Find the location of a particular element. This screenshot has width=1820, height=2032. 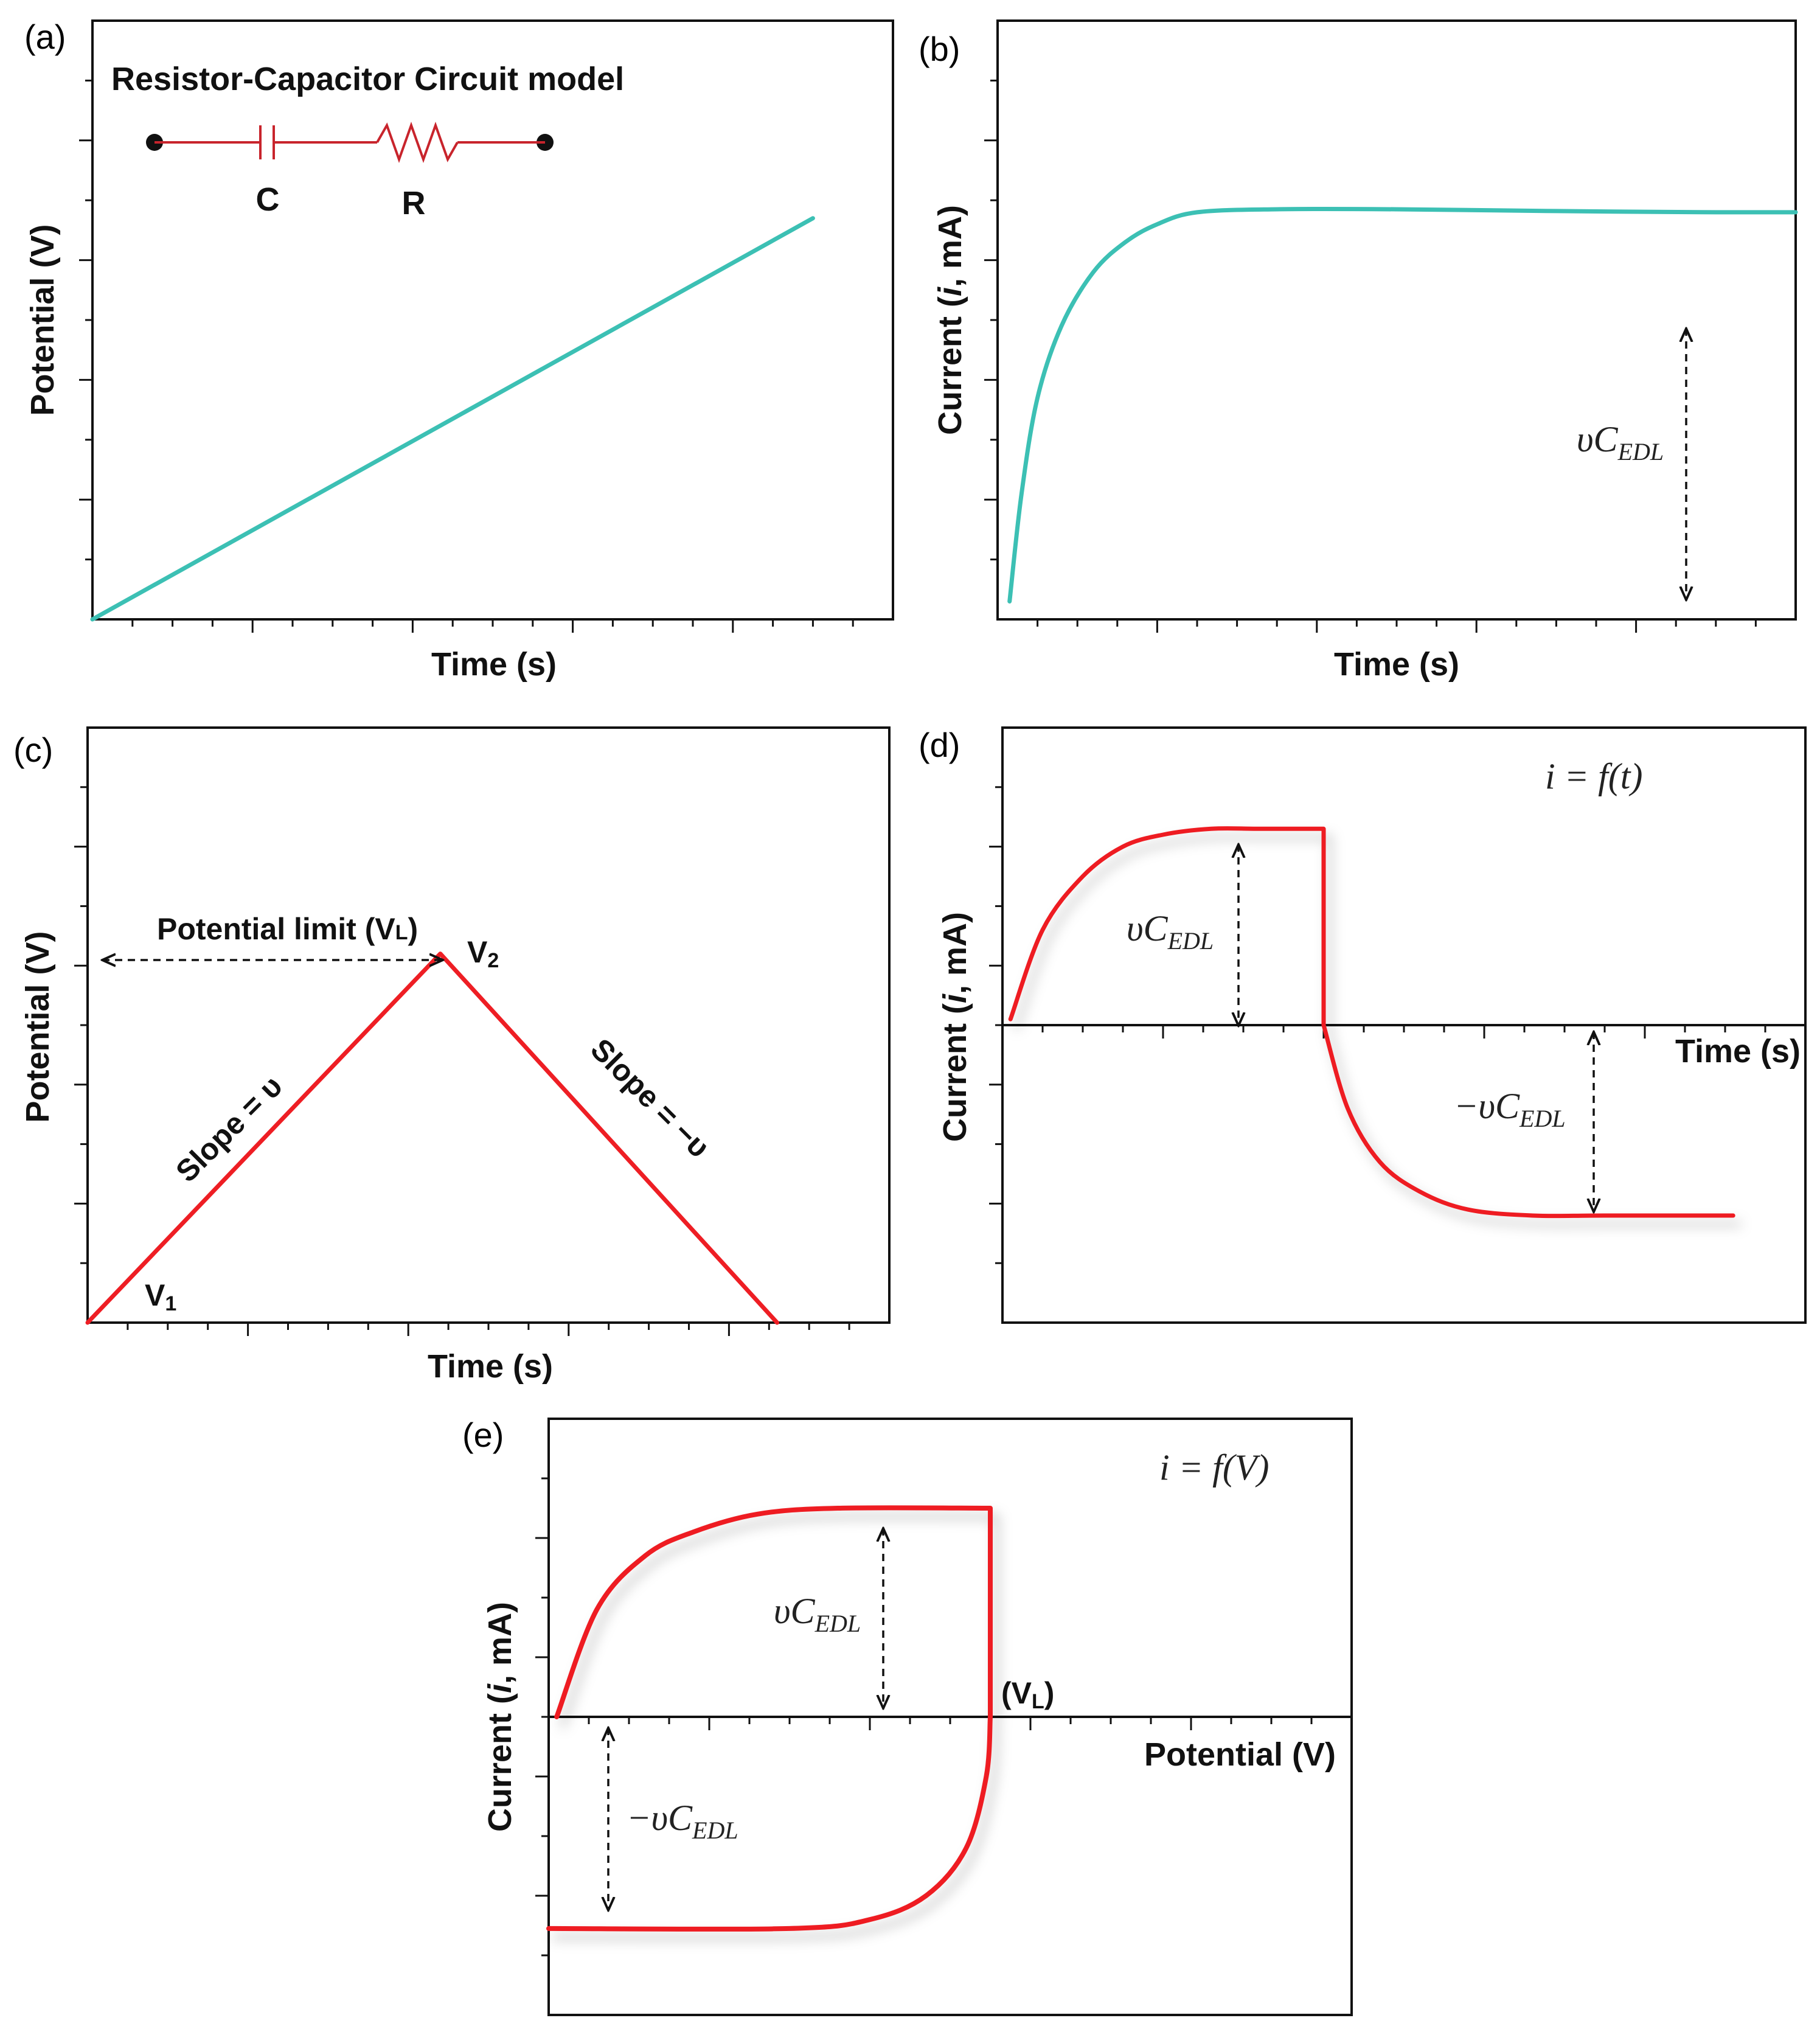

panel-label-e: (e) is located at coordinates (483, 1435).